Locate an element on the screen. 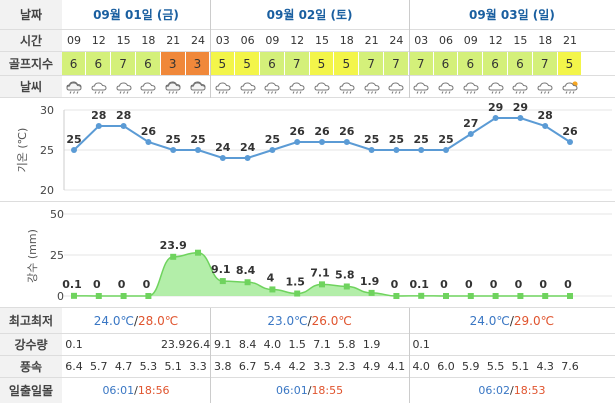 This screenshot has width=615, height=403. rain-data-label: 0.1 is located at coordinates (72, 284).